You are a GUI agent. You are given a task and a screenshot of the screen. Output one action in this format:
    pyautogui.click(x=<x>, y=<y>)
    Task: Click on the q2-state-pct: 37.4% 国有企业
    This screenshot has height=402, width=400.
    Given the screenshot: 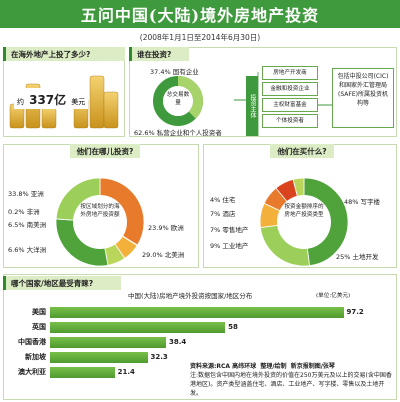 What is the action you would take?
    pyautogui.click(x=174, y=72)
    